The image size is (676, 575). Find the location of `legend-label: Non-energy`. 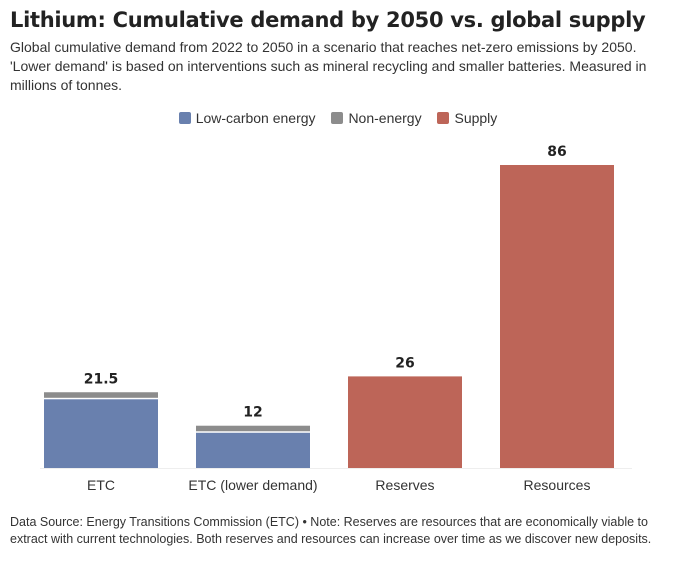

legend-label: Non-energy is located at coordinates (385, 118).